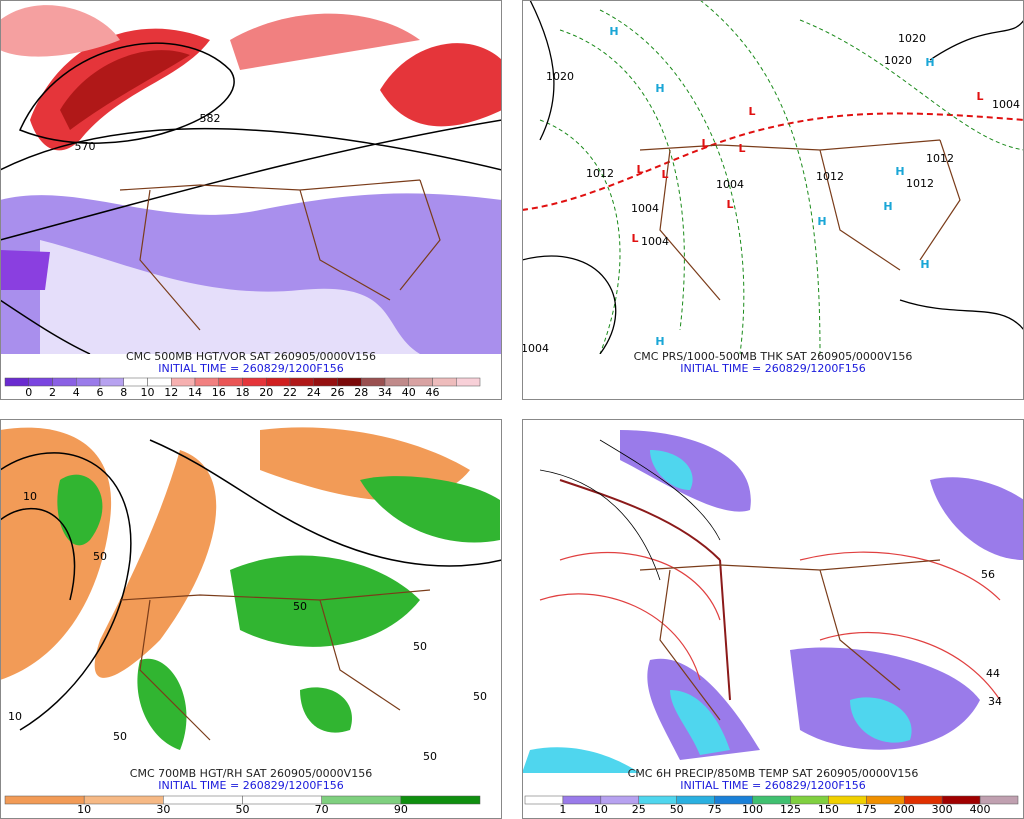  What do you see at coordinates (993, 673) in the screenshot?
I see `contour-label: 44` at bounding box center [993, 673].